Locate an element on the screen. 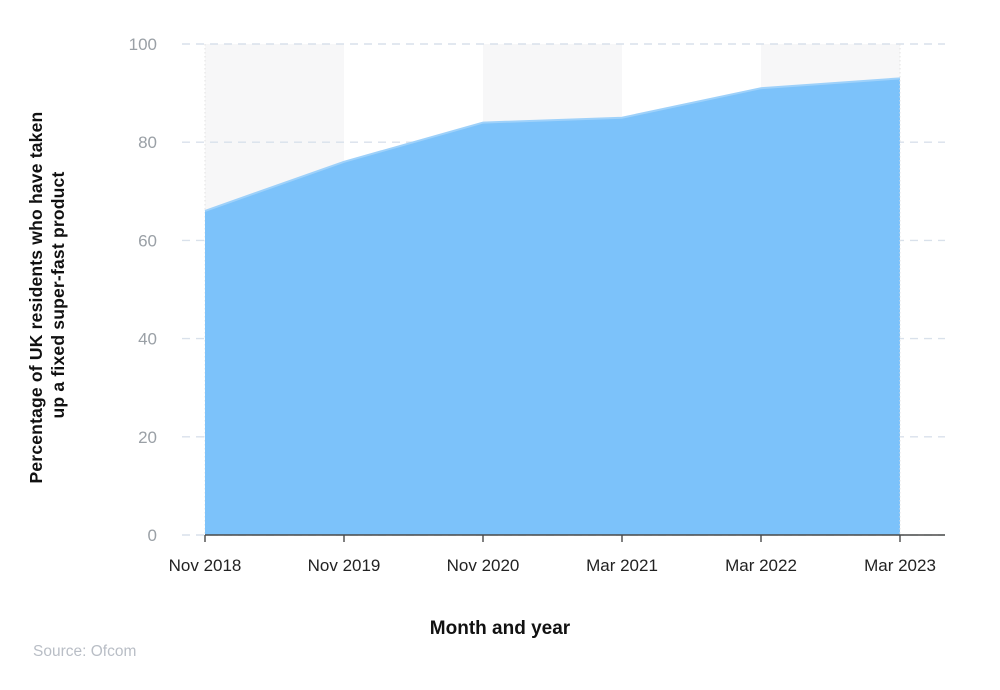  x-tick-label: Mar 2022 is located at coordinates (761, 565).